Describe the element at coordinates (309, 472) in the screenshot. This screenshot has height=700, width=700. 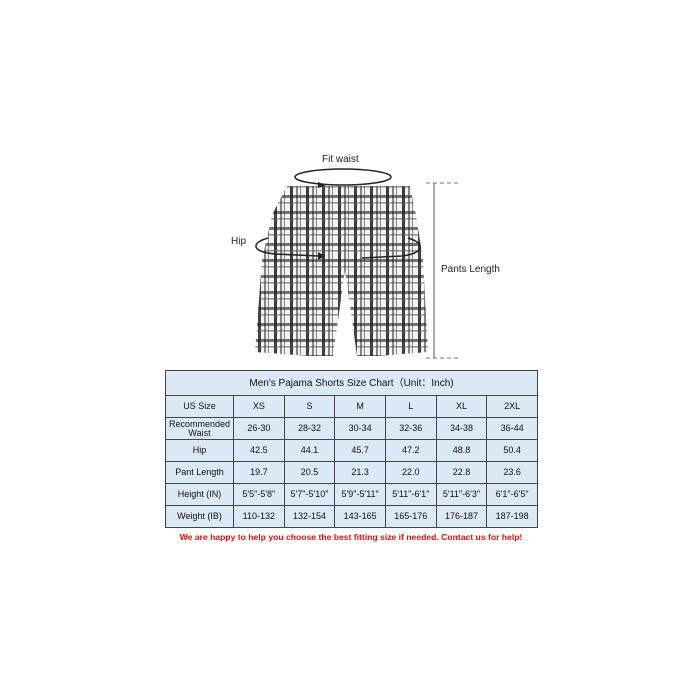
I see `table-cell: 20.5` at that location.